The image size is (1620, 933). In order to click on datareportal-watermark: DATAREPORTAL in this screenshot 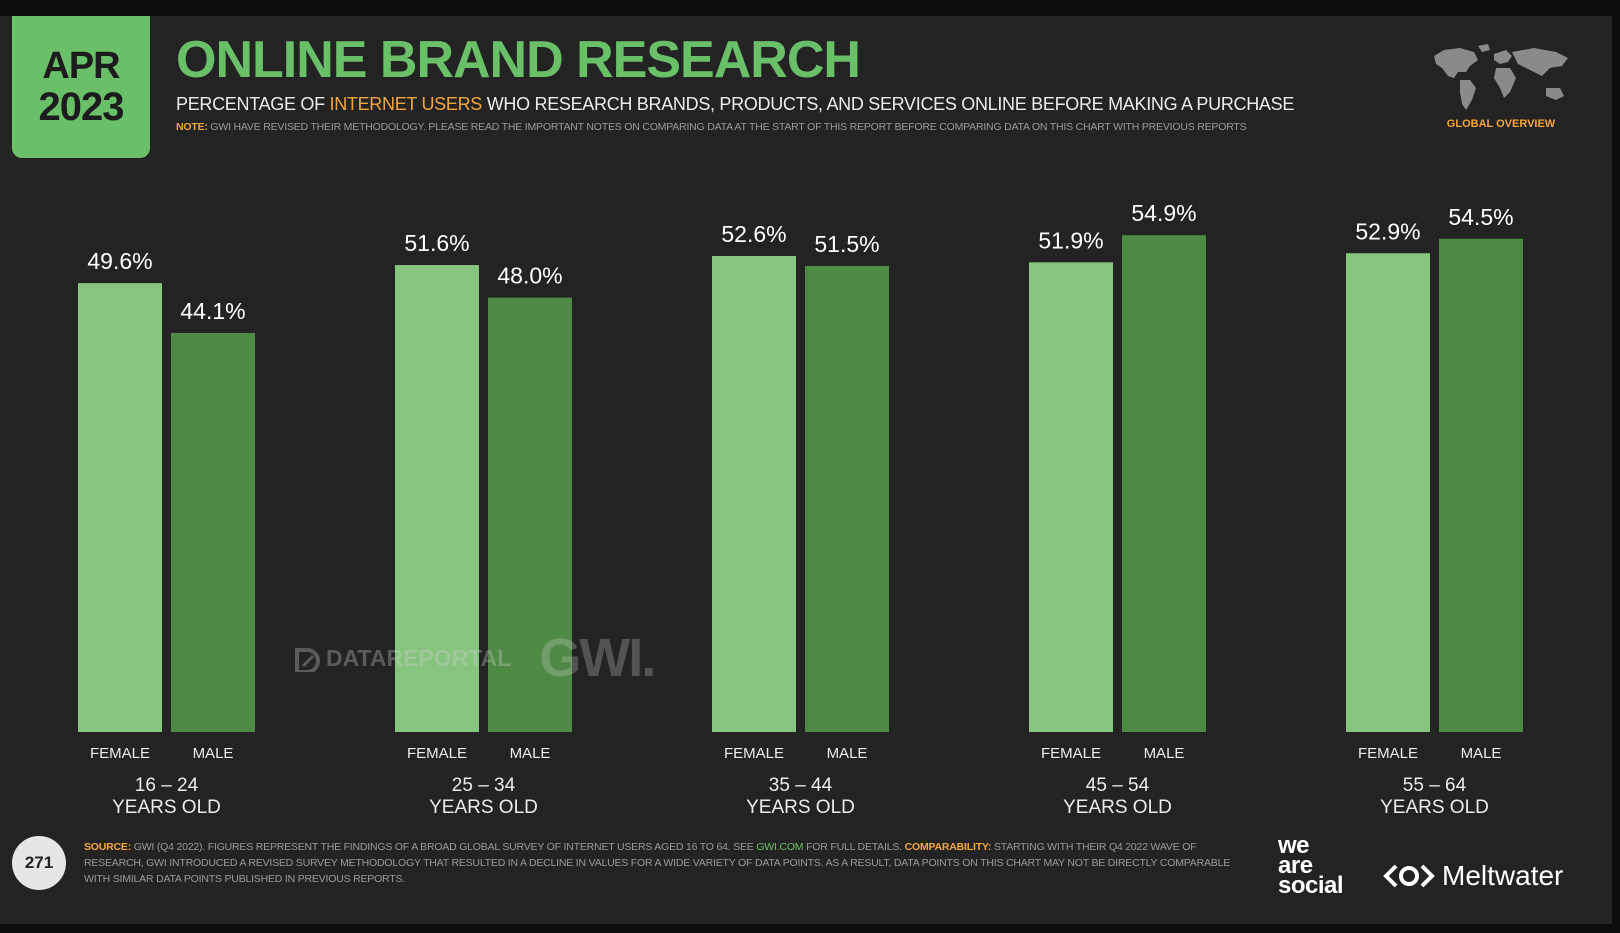, I will do `click(419, 657)`.